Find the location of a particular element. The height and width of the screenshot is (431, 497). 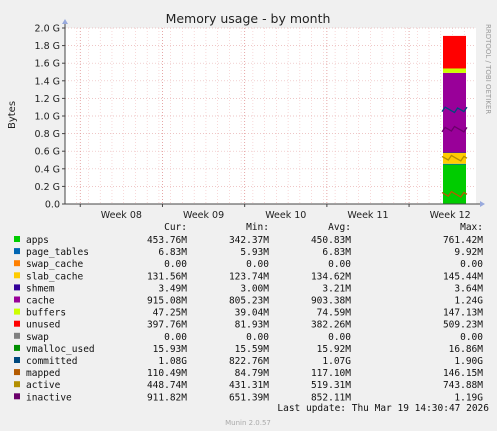

legend-min-apps: 342.37M is located at coordinates (249, 240).